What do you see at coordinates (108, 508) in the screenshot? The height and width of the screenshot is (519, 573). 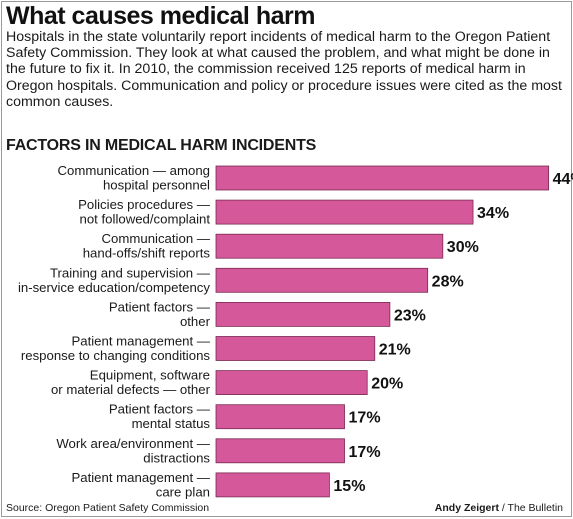 I see `source-note: Source: Oregon Patient Safety Commission` at bounding box center [108, 508].